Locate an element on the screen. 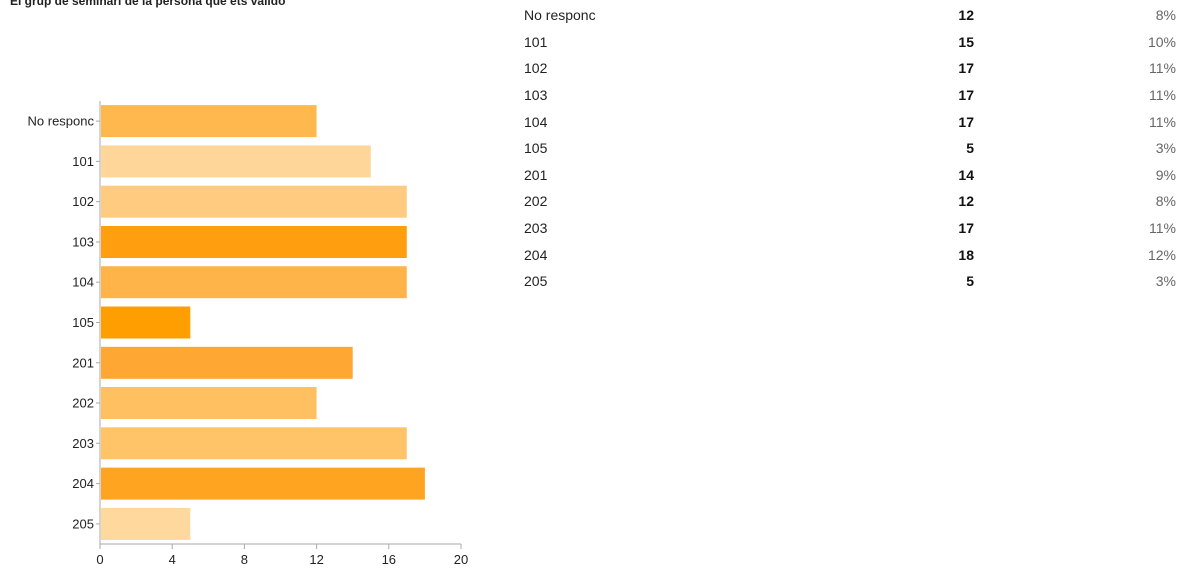 The height and width of the screenshot is (569, 1184). x-tick-label: 16 is located at coordinates (389, 559).